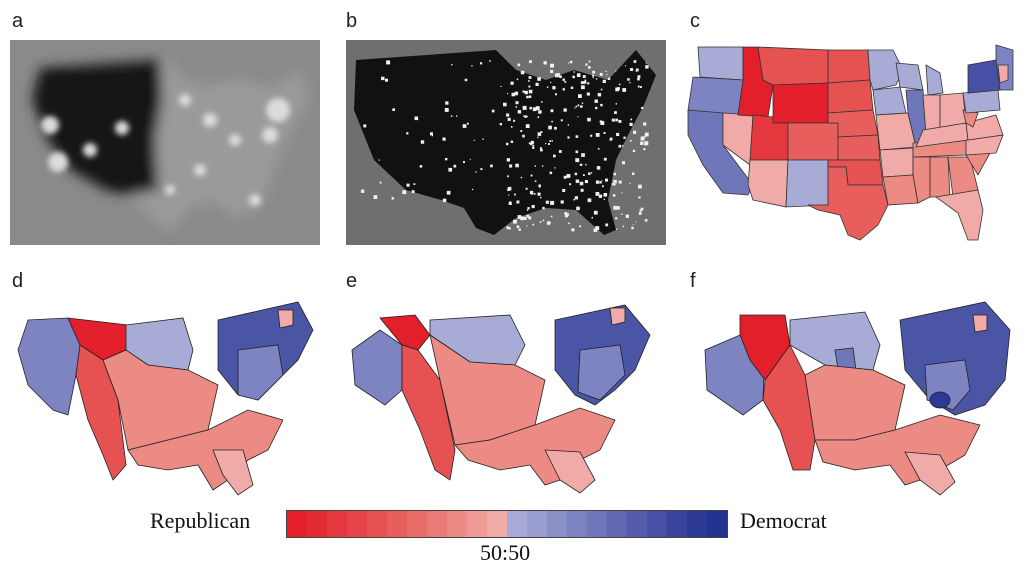  I want to click on state-new-york, so click(984, 76).